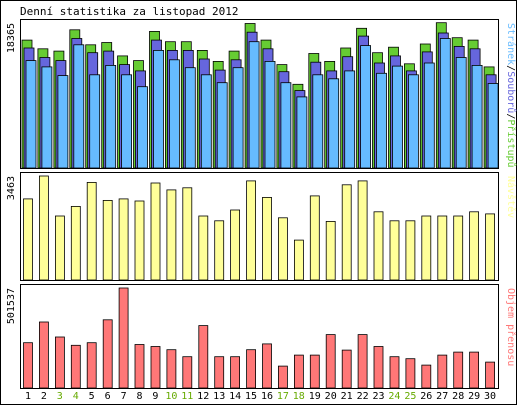 The width and height of the screenshot is (517, 409). Describe the element at coordinates (11, 38) in the screenshot. I see `axis-max-label: 18365` at that location.